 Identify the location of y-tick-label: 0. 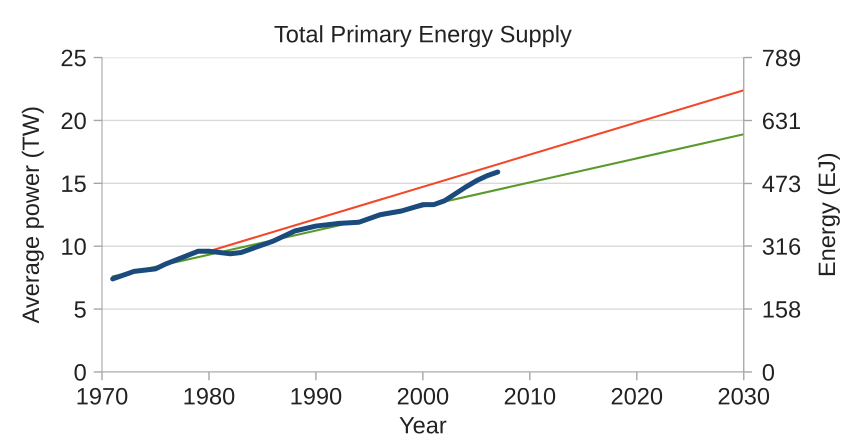
(80, 372).